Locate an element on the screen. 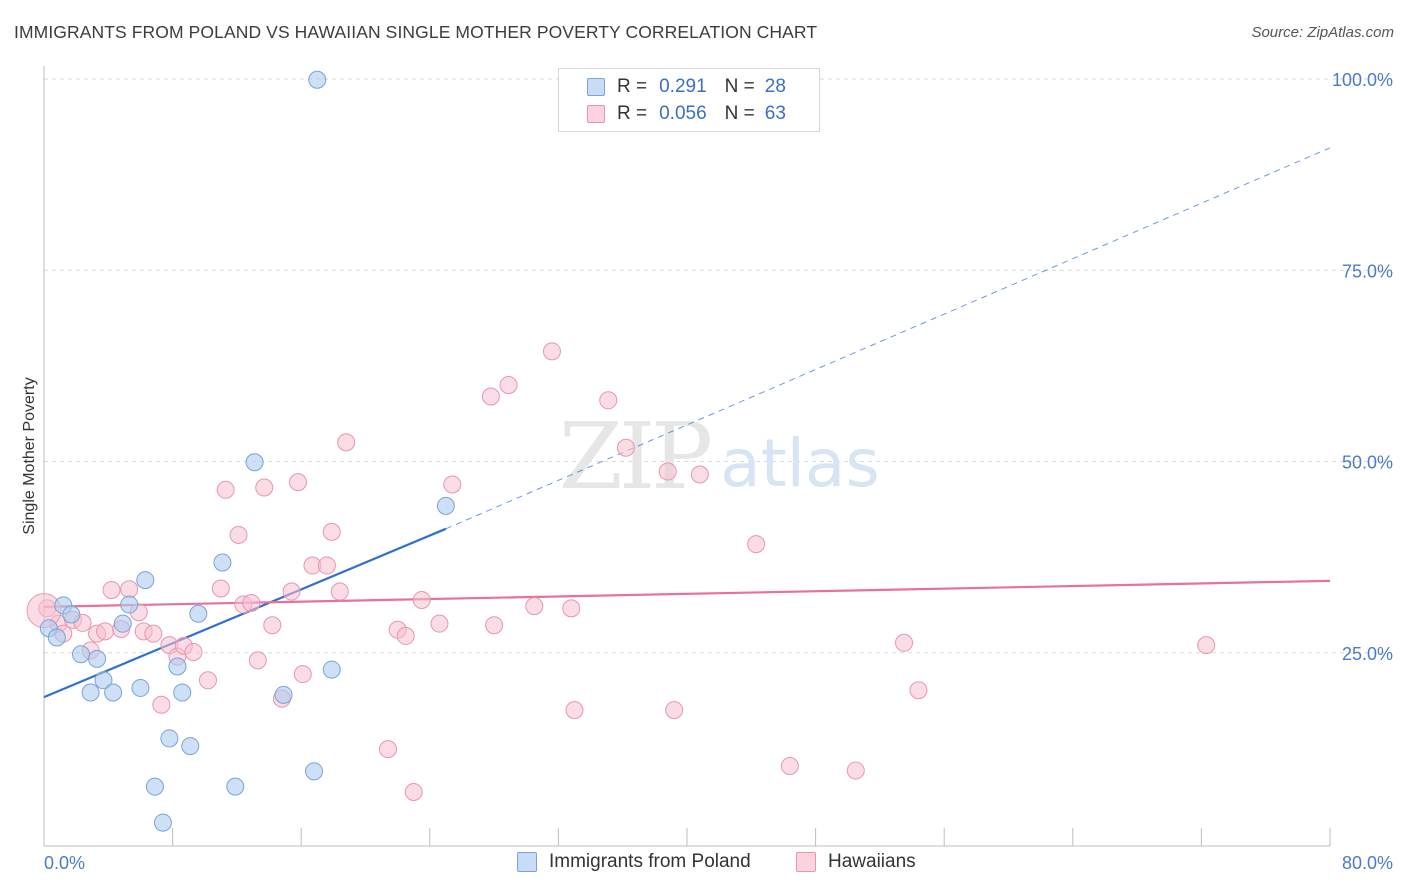 The image size is (1406, 892). y-tick-label: 50.0% is located at coordinates (1367, 463).